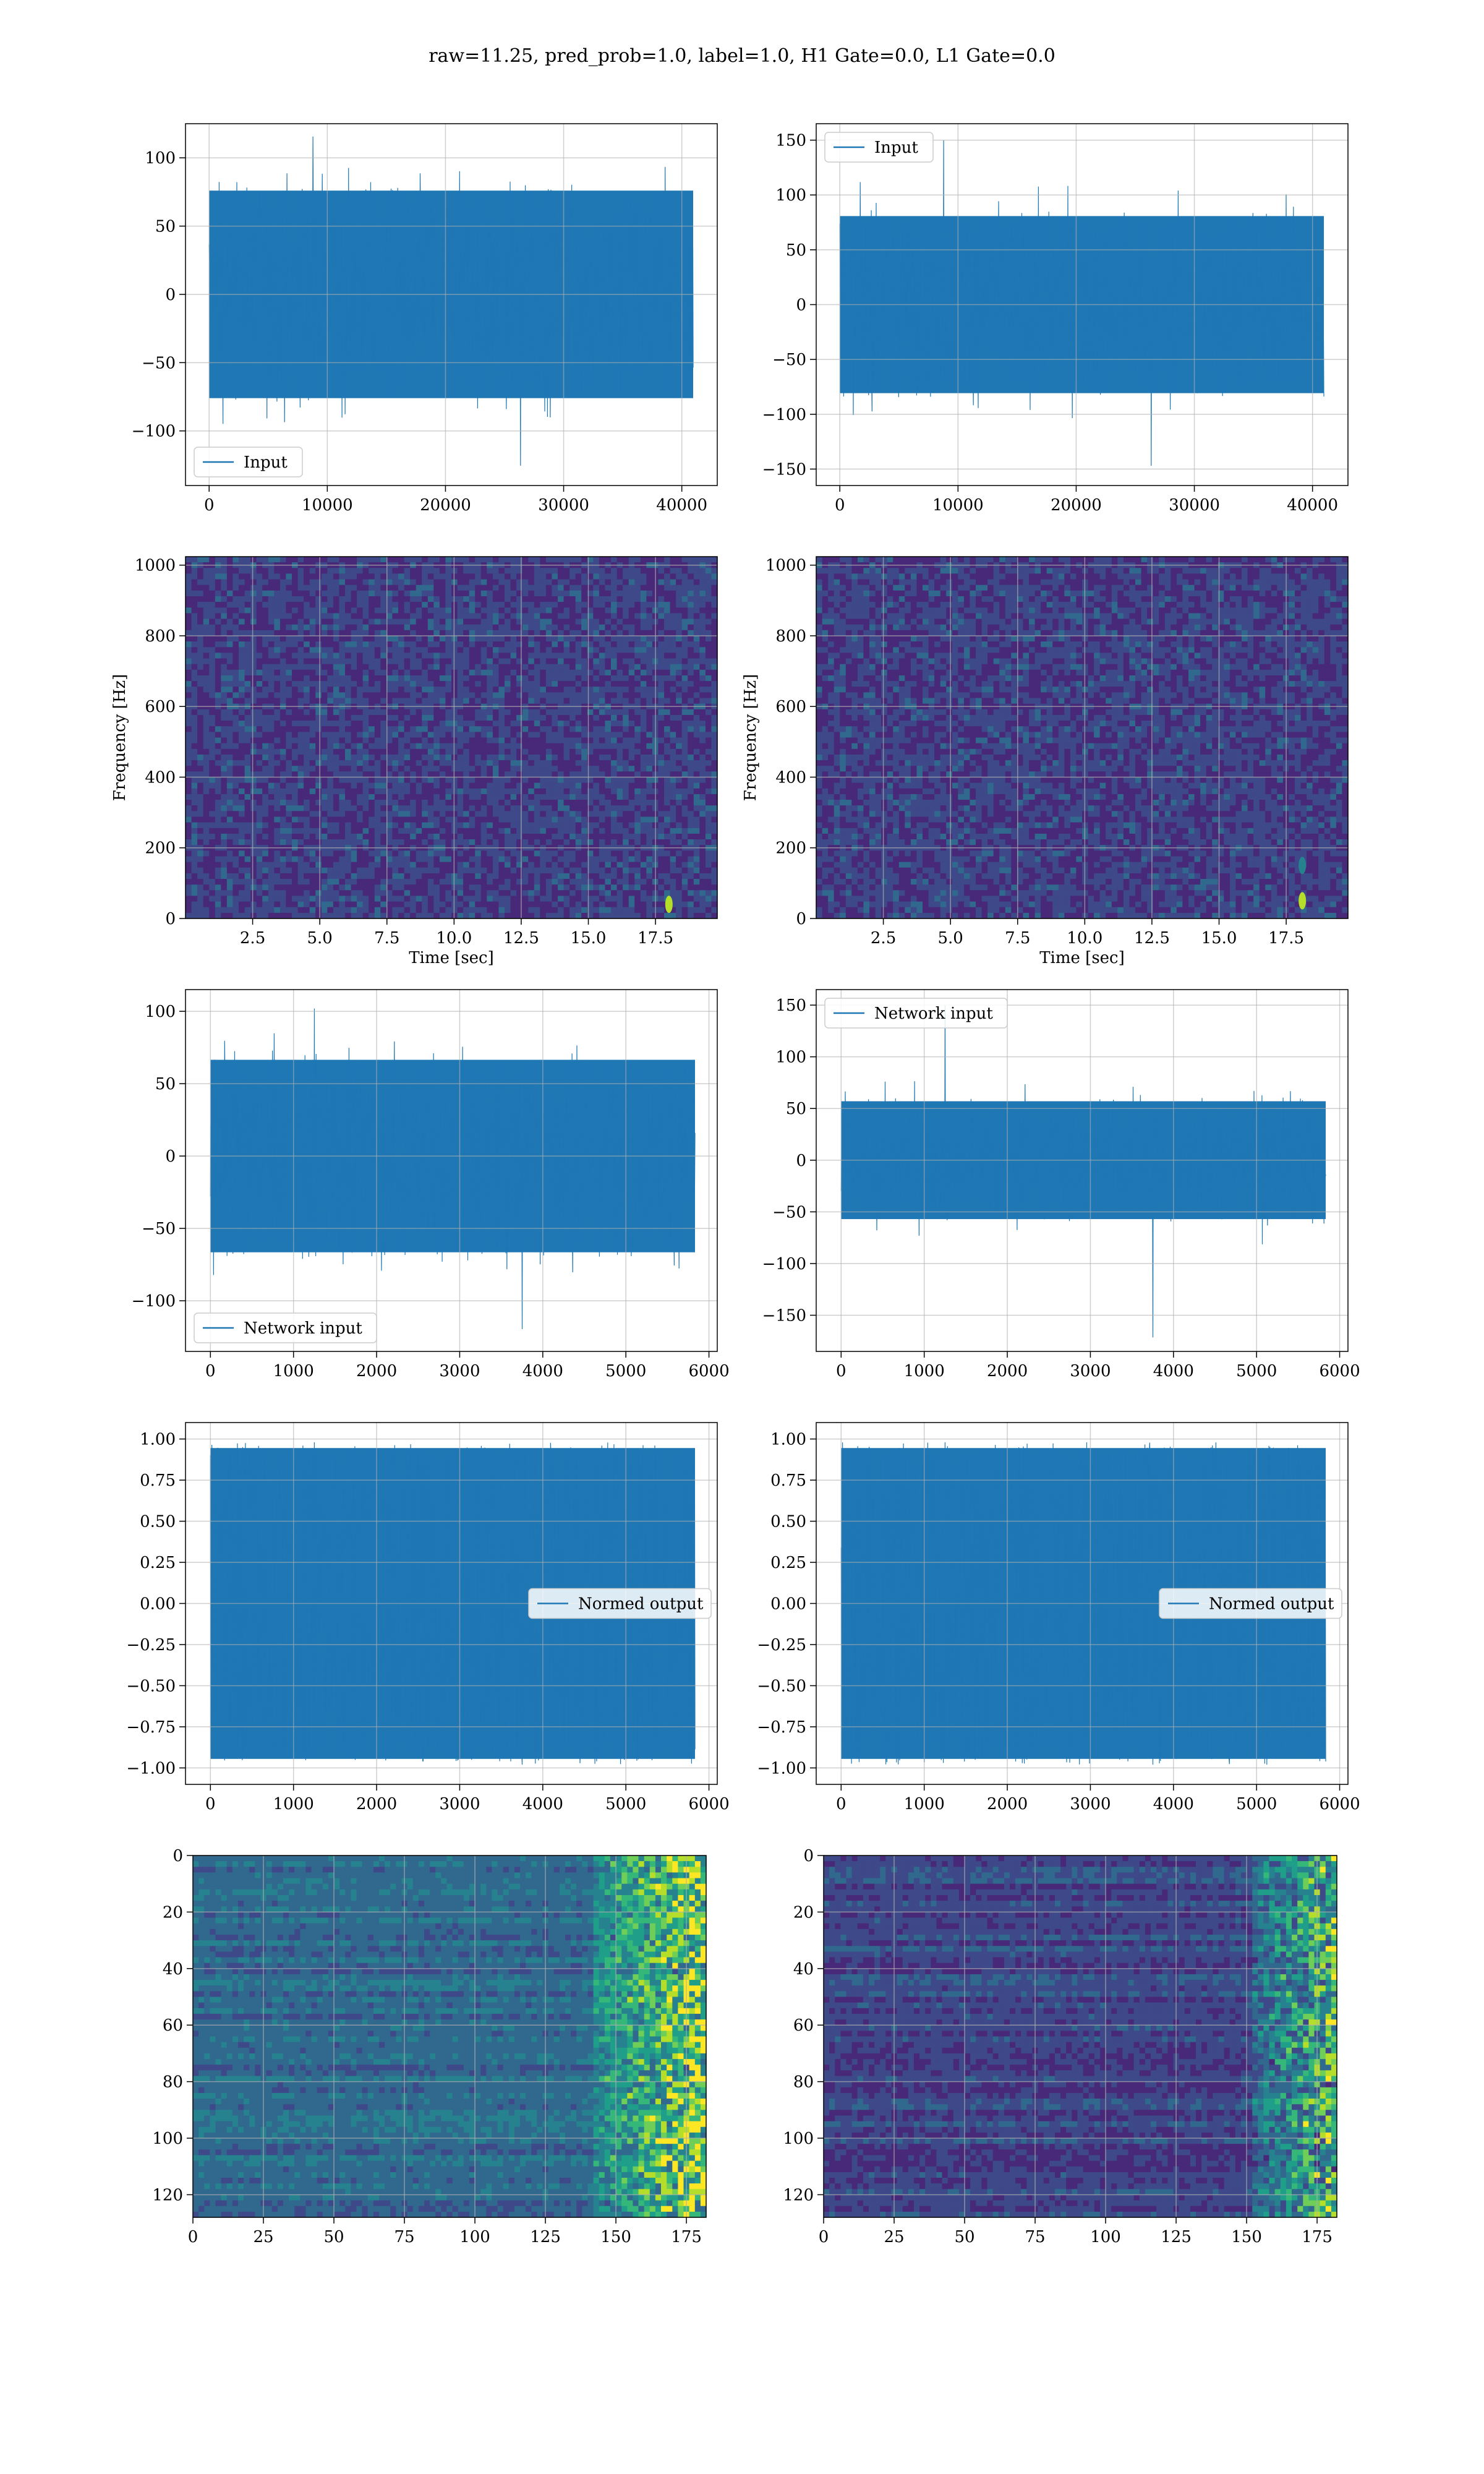 This screenshot has height=2474, width=1484. What do you see at coordinates (252, 938) in the screenshot?
I see `spec_h1-xtick-0: 2.5` at bounding box center [252, 938].